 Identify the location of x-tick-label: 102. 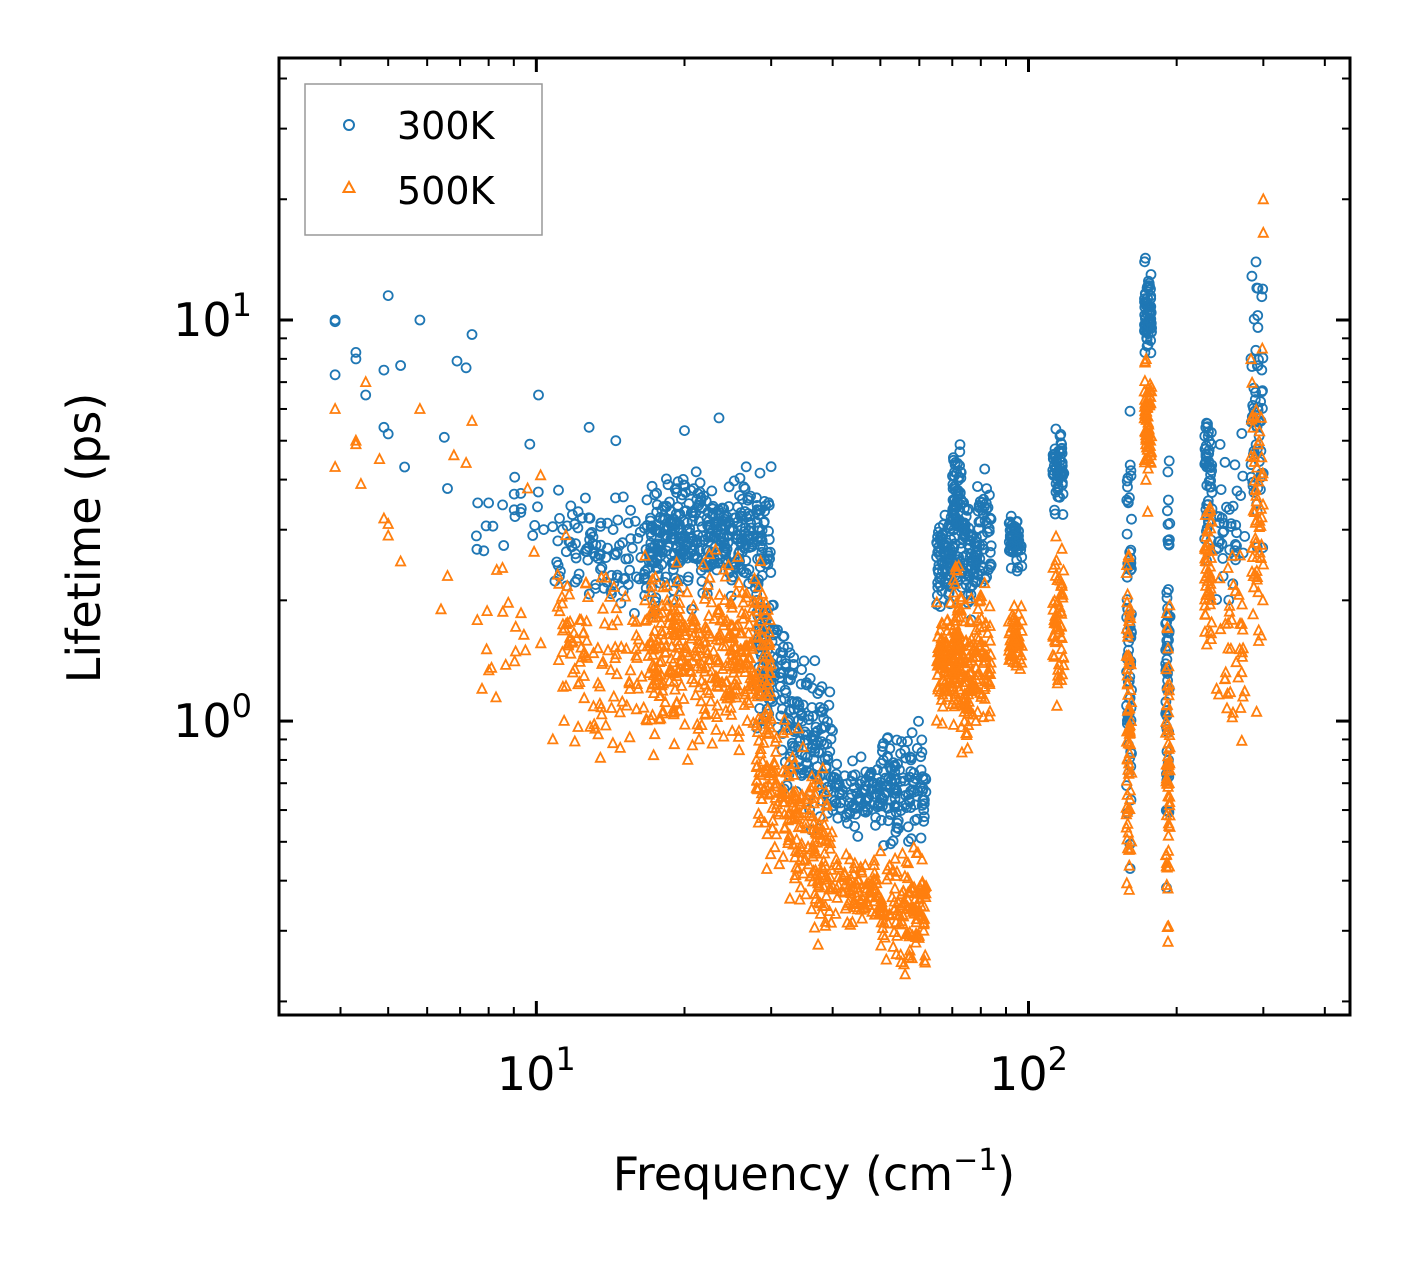
(1028, 1070).